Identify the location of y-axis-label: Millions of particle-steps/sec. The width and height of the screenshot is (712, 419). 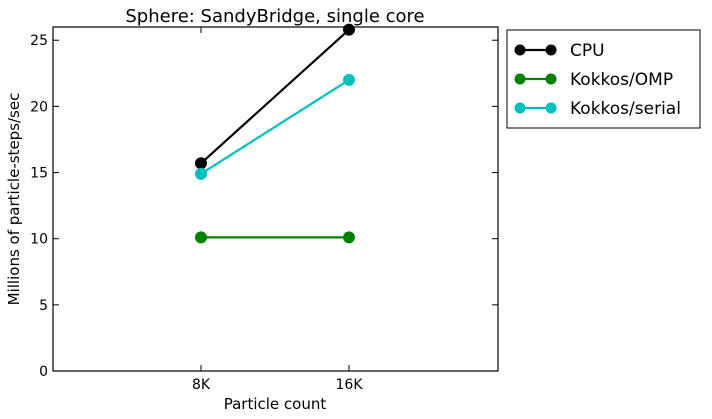
(14, 199).